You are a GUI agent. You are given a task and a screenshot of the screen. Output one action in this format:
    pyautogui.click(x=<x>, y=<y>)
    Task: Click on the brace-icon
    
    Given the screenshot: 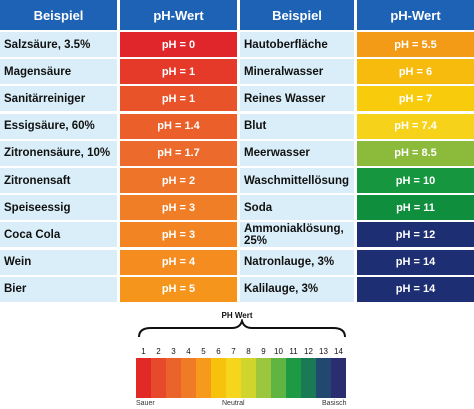 What is the action you would take?
    pyautogui.click(x=242, y=328)
    